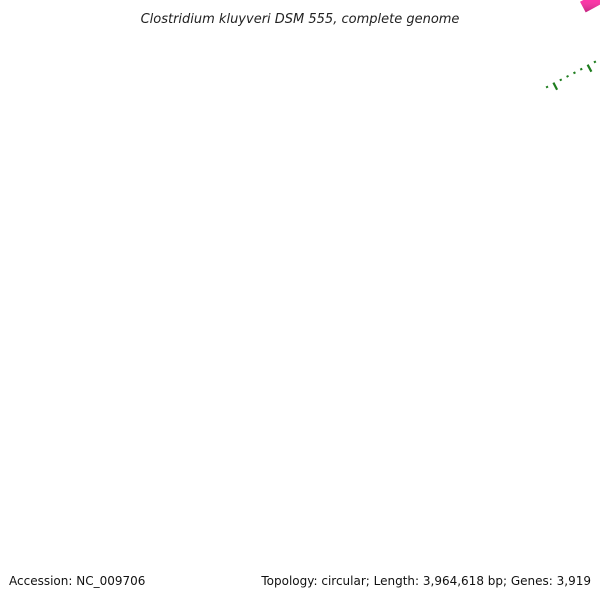  What do you see at coordinates (571, 75) in the screenshot?
I see `outer-tick-ring` at bounding box center [571, 75].